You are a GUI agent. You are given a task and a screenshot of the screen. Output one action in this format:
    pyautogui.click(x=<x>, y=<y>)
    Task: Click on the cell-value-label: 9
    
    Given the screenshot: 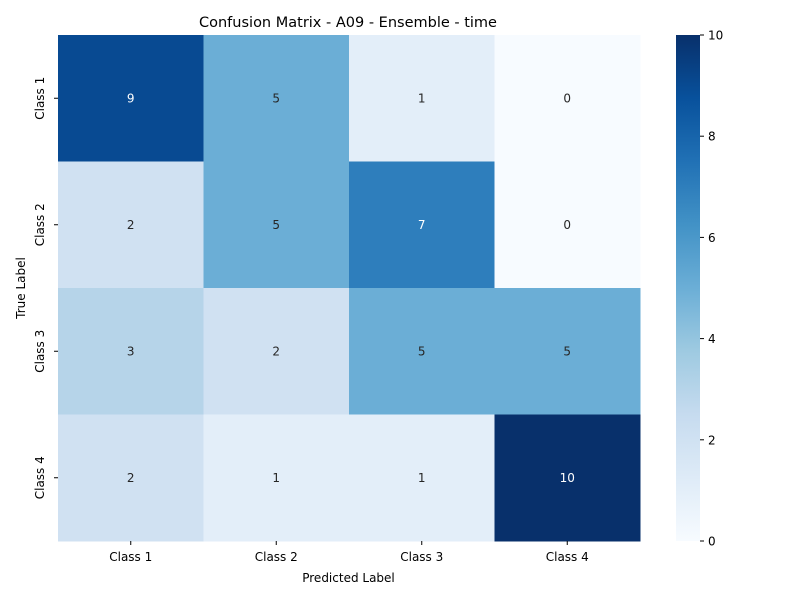 What is the action you would take?
    pyautogui.click(x=131, y=98)
    